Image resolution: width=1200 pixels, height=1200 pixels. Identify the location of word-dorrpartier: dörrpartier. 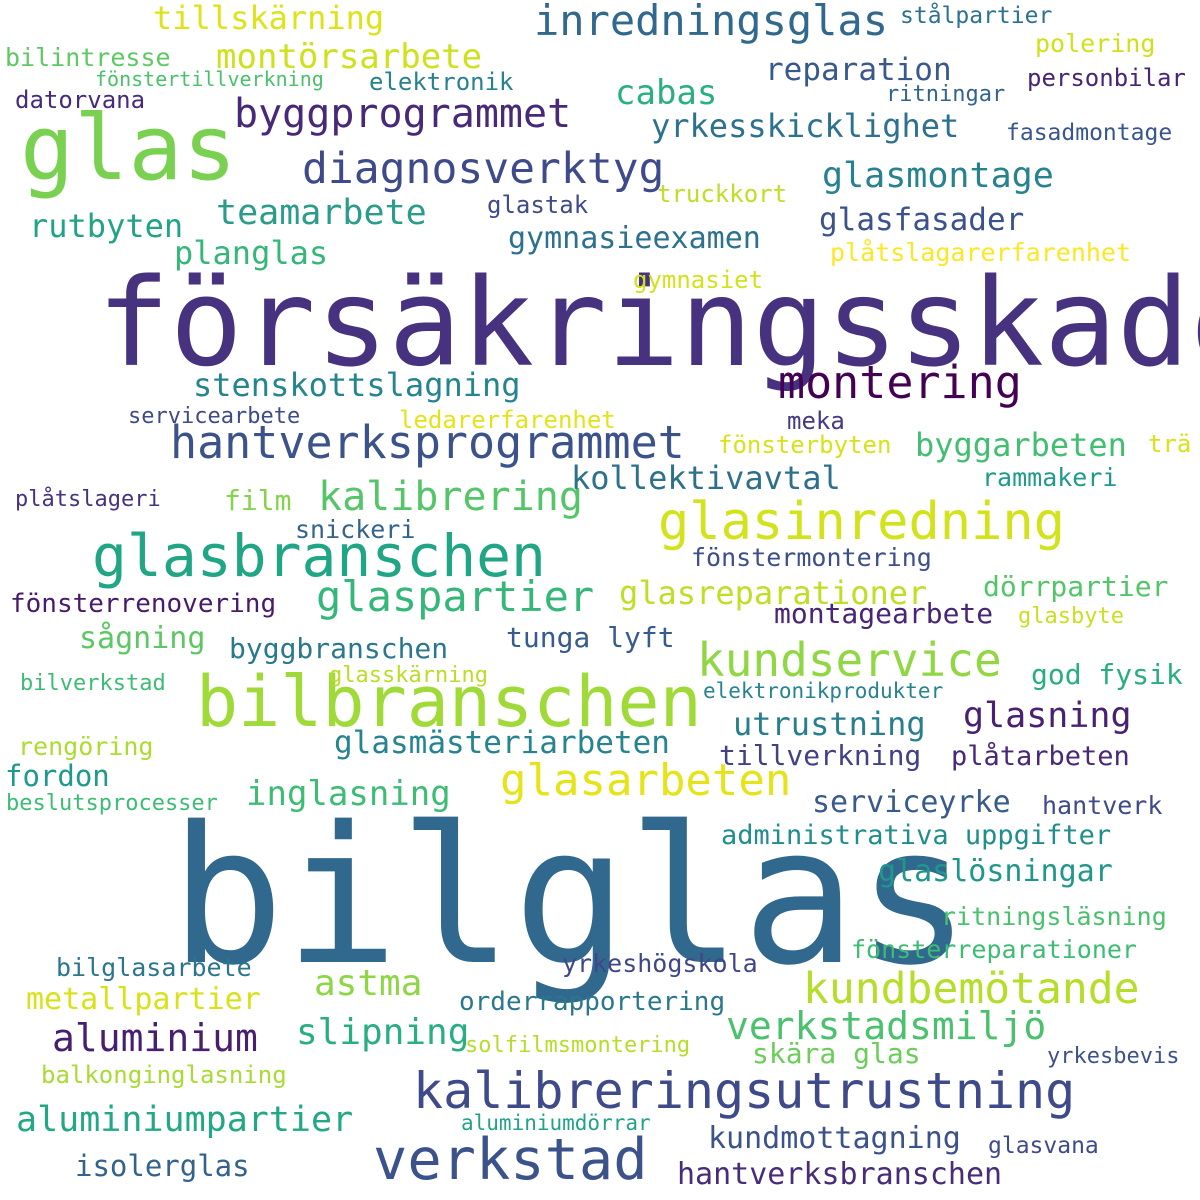
(1076, 586).